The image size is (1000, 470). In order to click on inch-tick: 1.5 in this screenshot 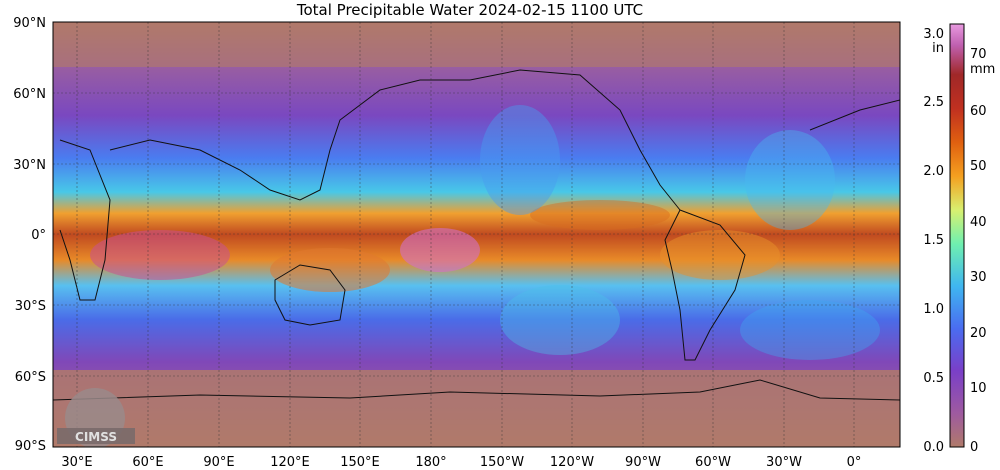, I will do `click(933, 240)`.